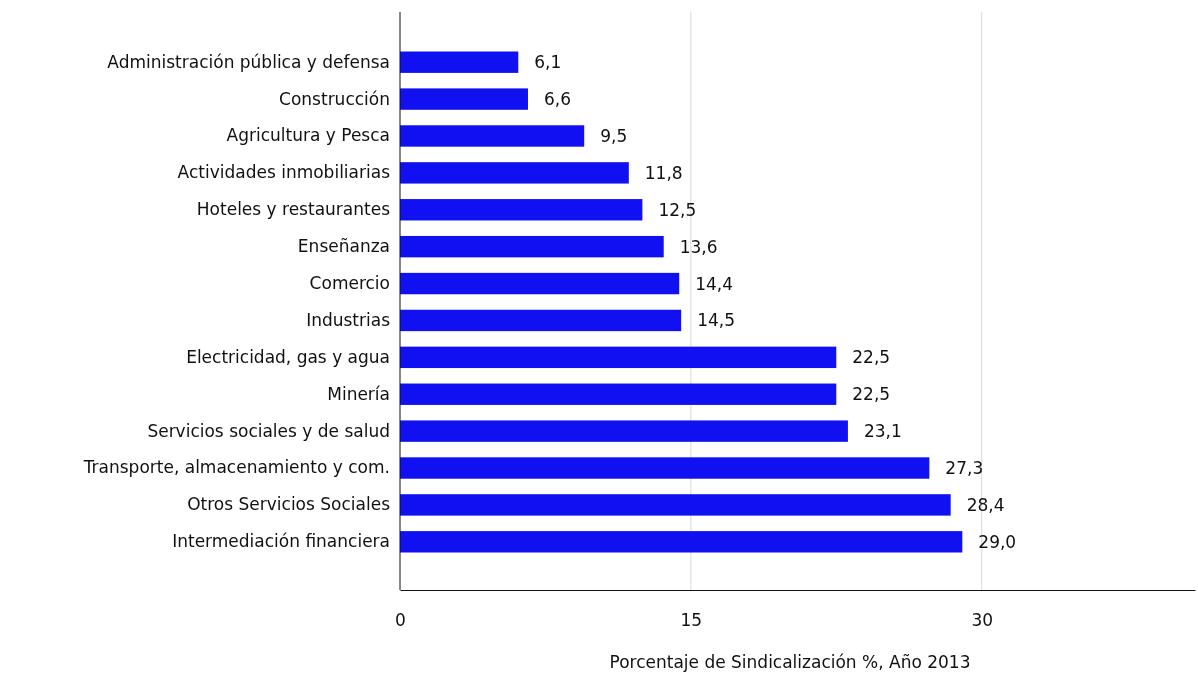 This screenshot has width=1198, height=681. What do you see at coordinates (677, 209) in the screenshot?
I see `data-label: 12,5` at bounding box center [677, 209].